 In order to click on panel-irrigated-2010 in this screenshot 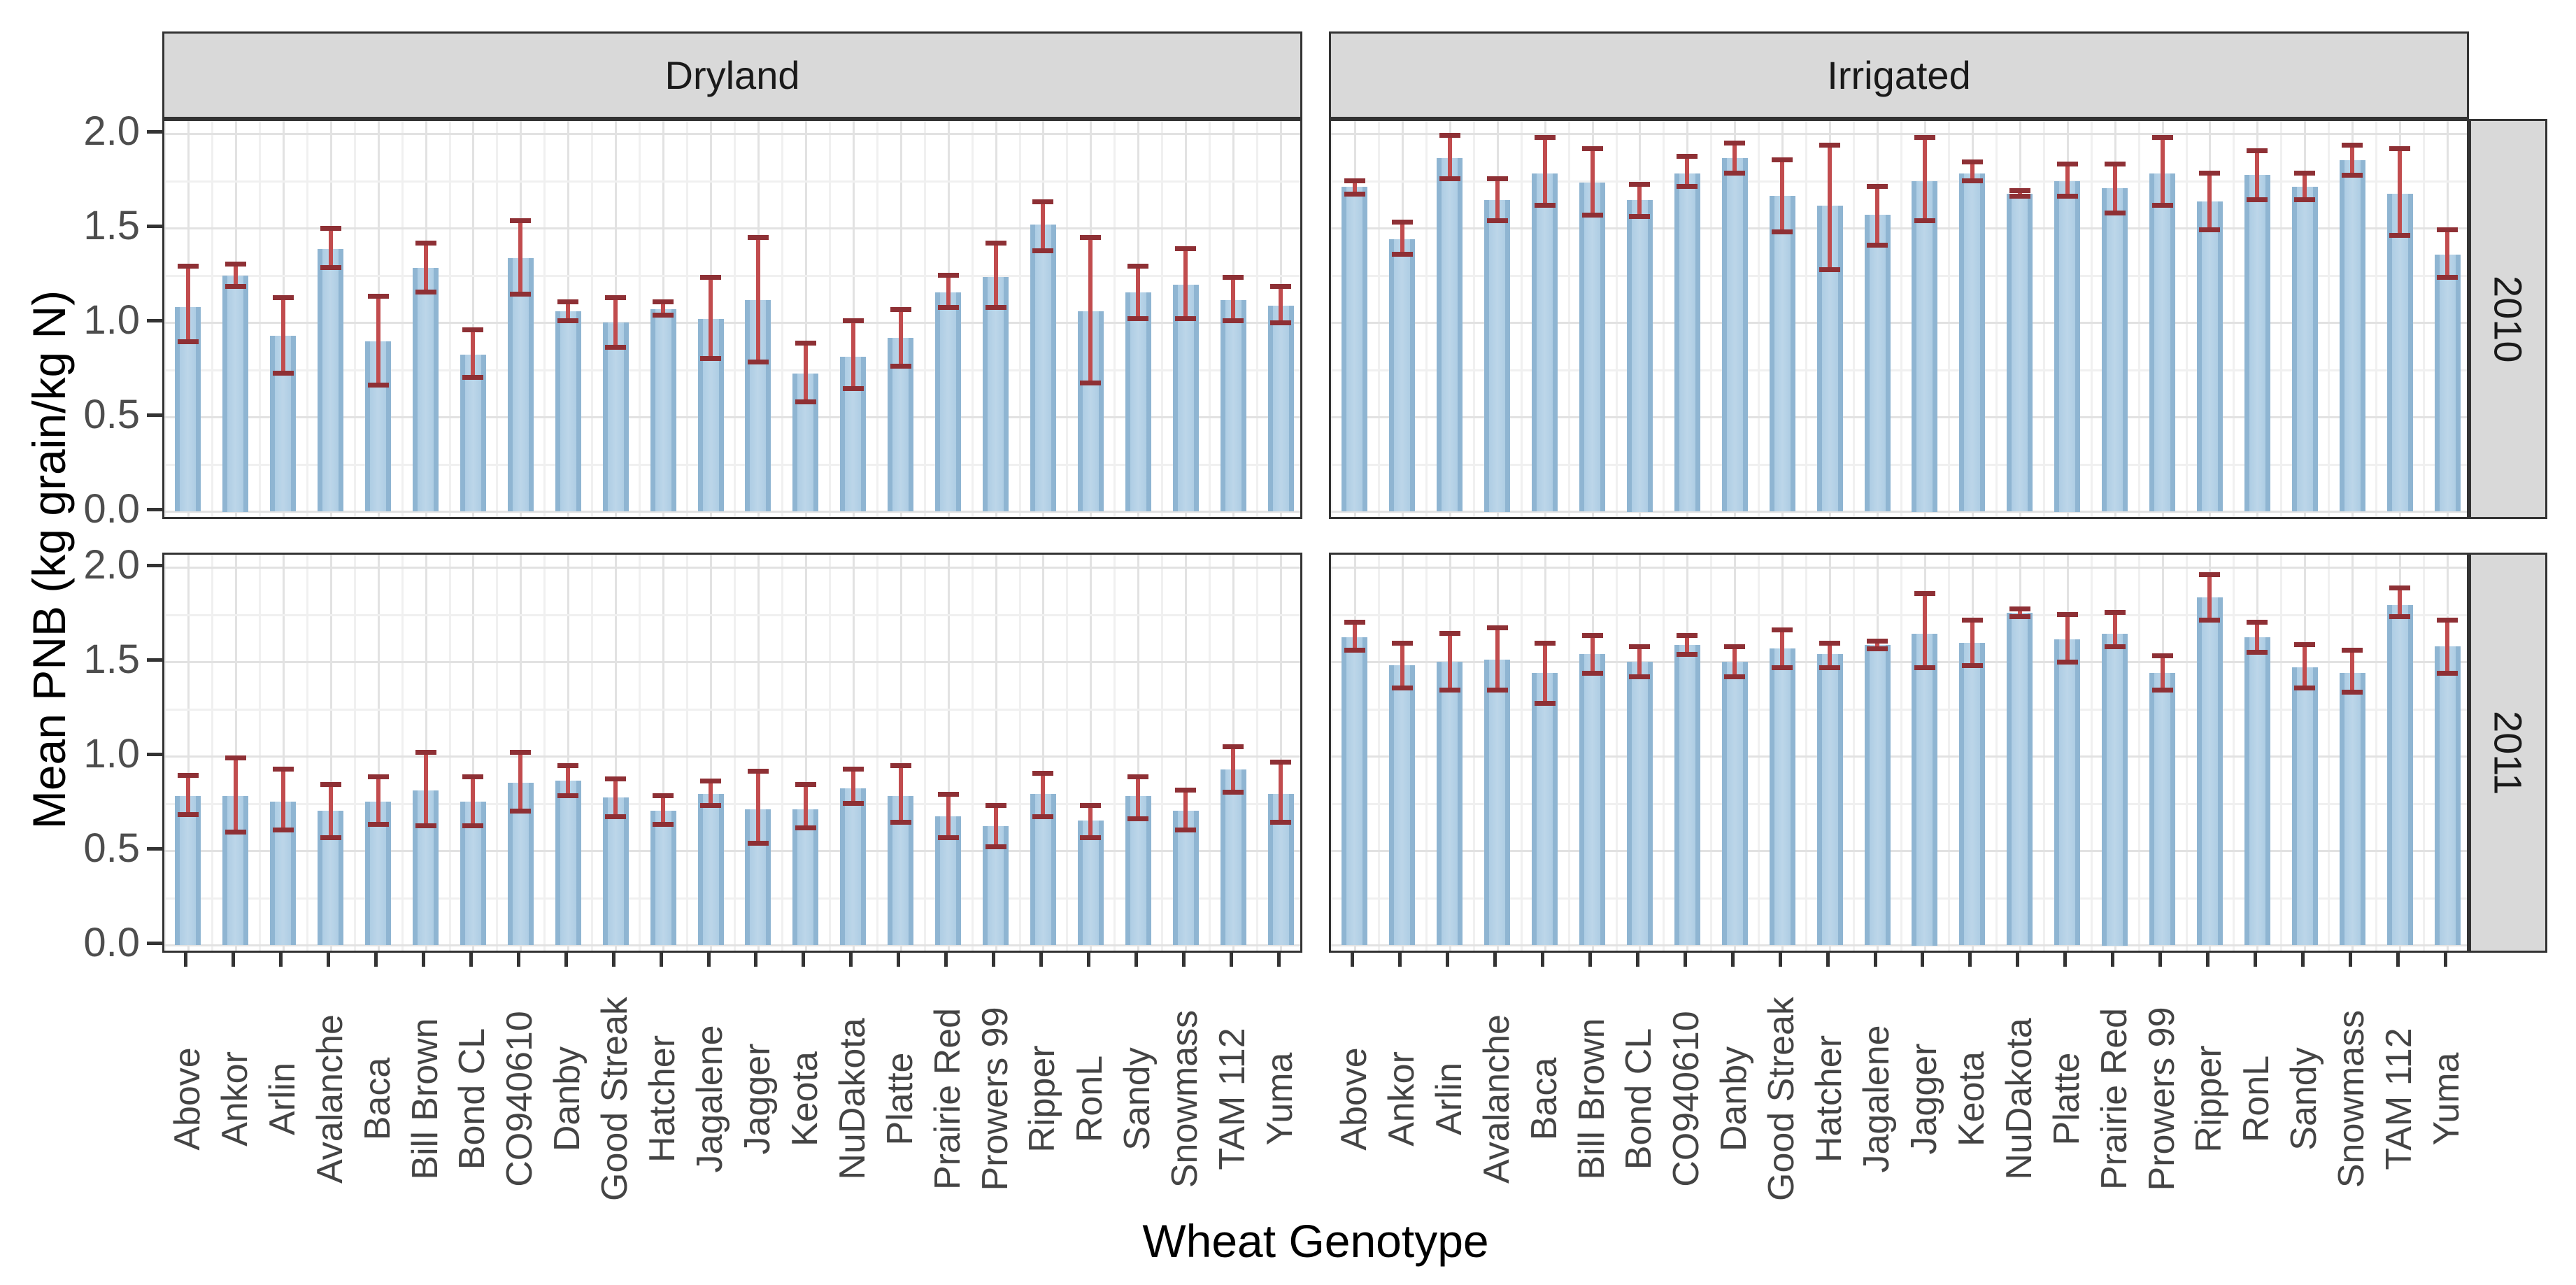, I will do `click(1899, 319)`.